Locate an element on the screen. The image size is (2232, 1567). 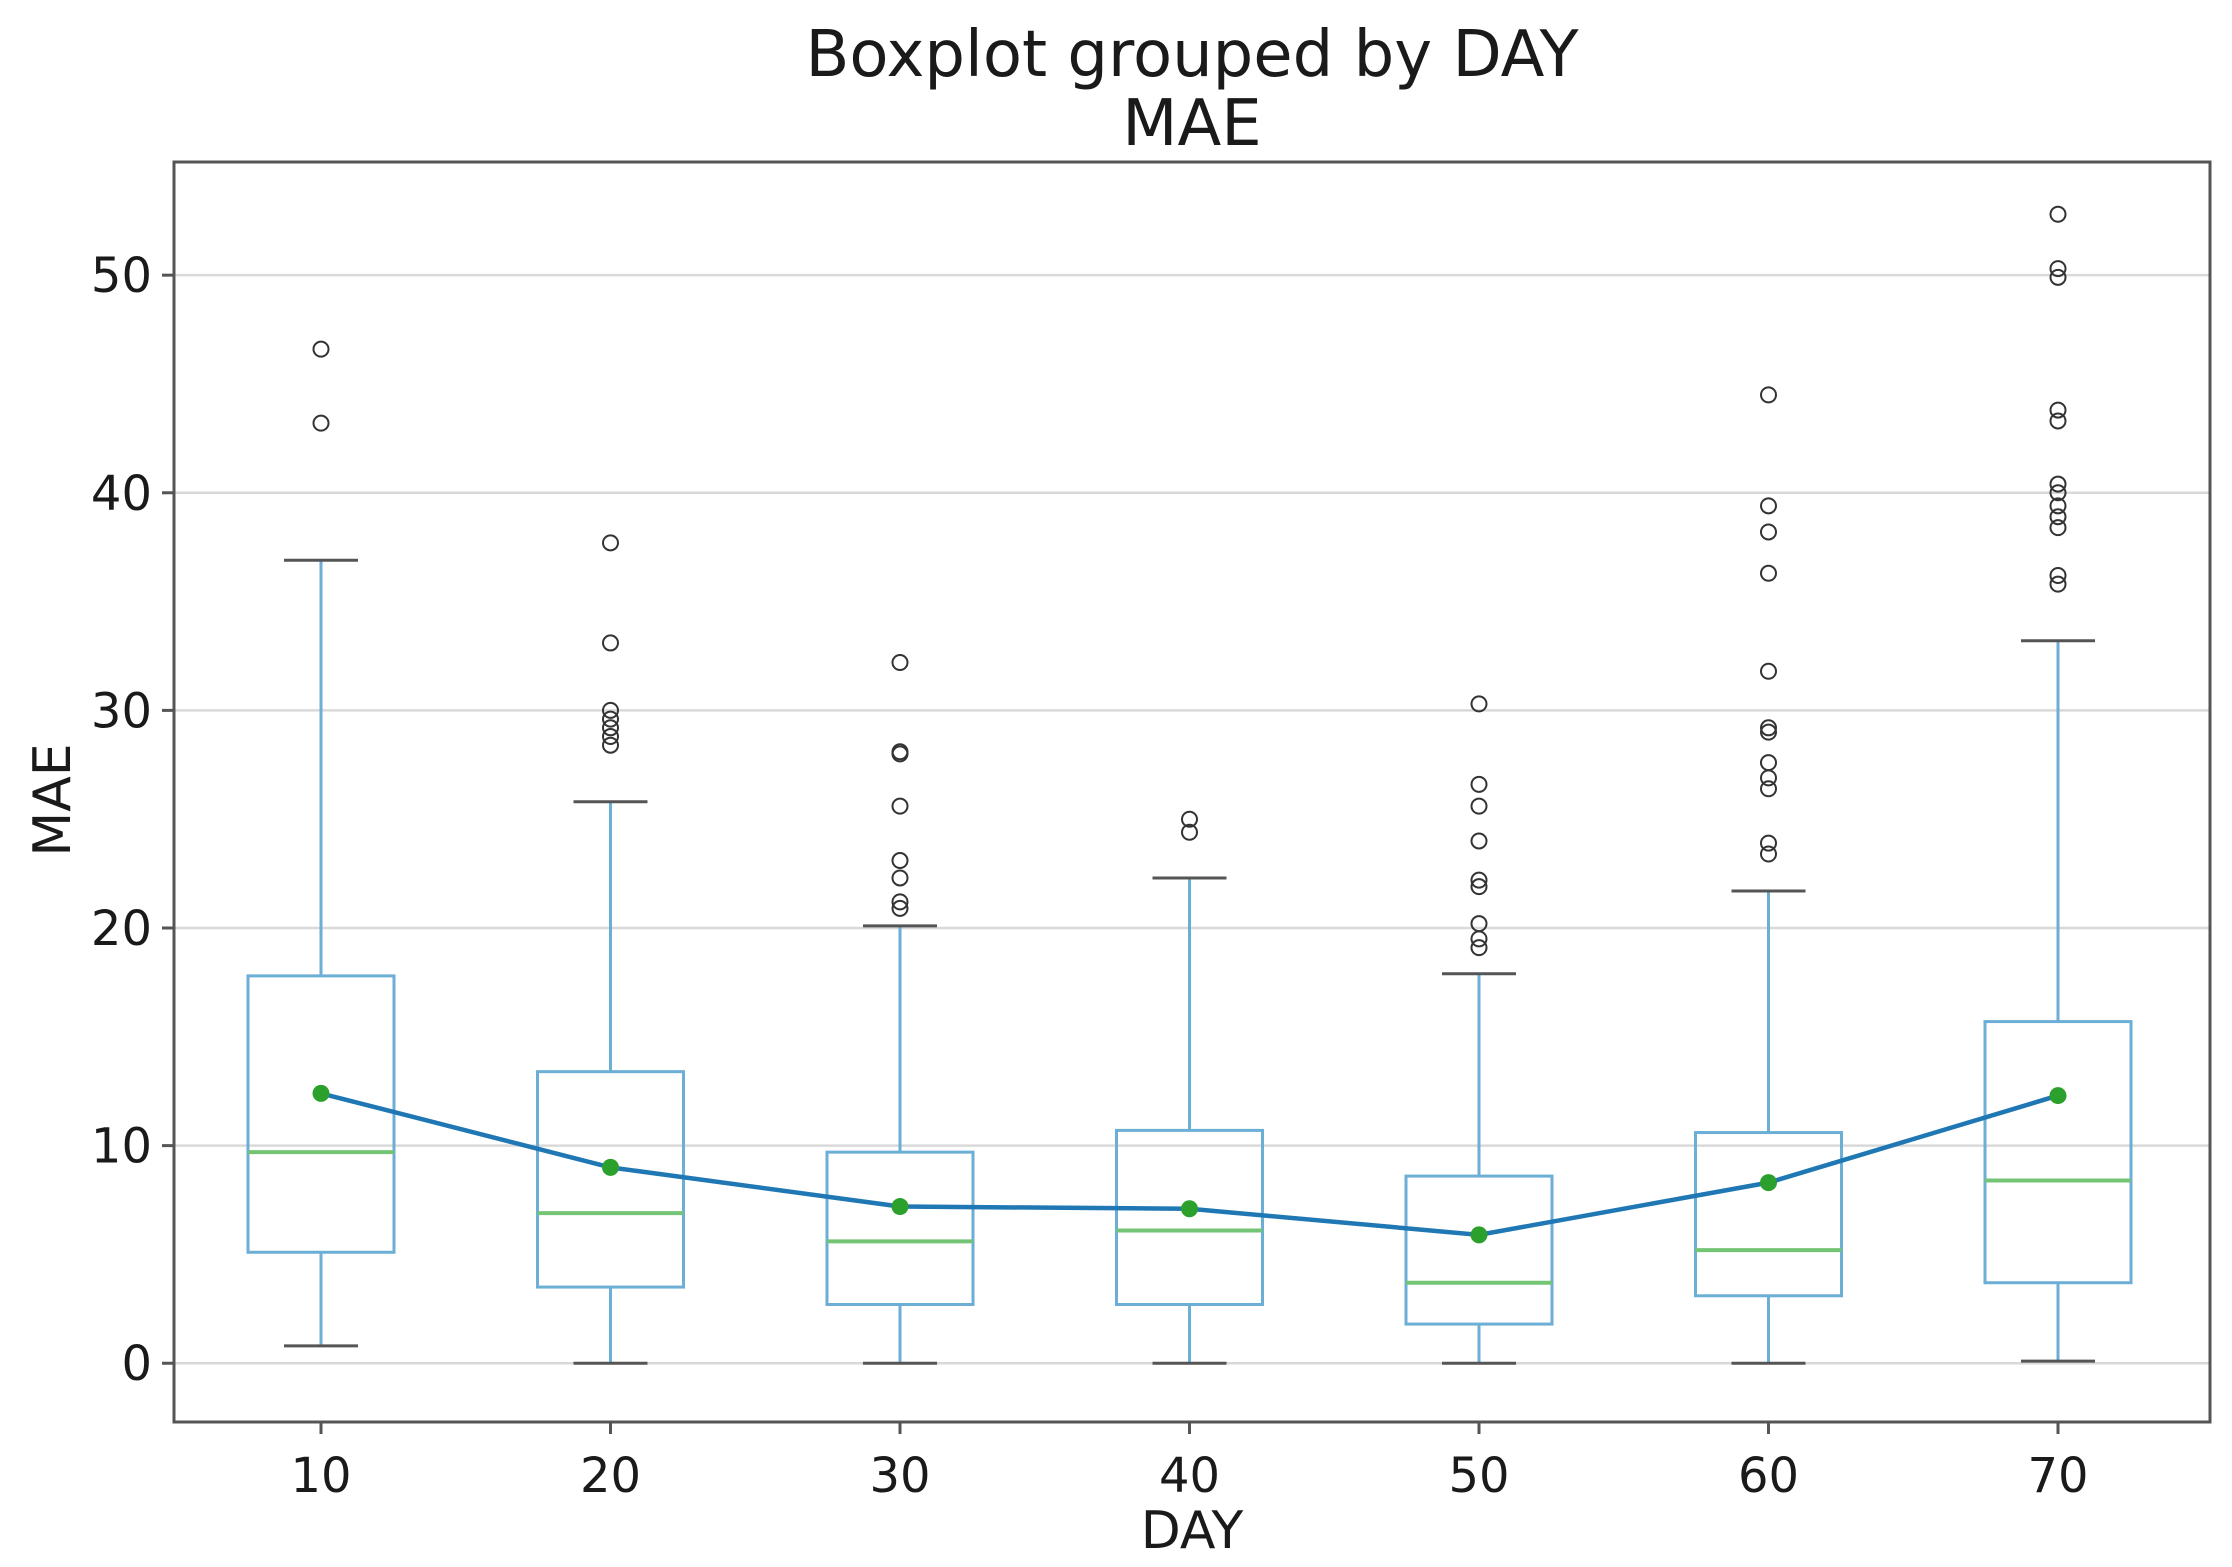
x-tick-label-40: 40 is located at coordinates (1189, 1476).